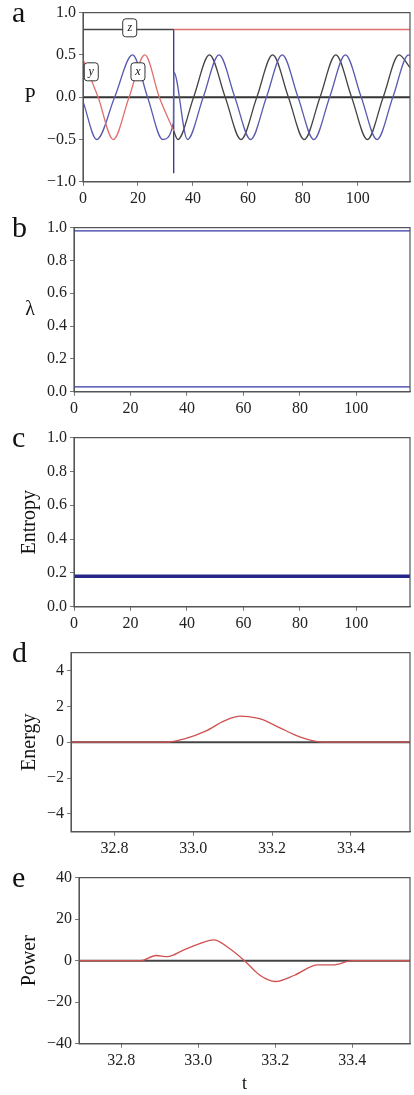  Describe the element at coordinates (66, 54) in the screenshot. I see `y-tick-label: 0.5` at that location.